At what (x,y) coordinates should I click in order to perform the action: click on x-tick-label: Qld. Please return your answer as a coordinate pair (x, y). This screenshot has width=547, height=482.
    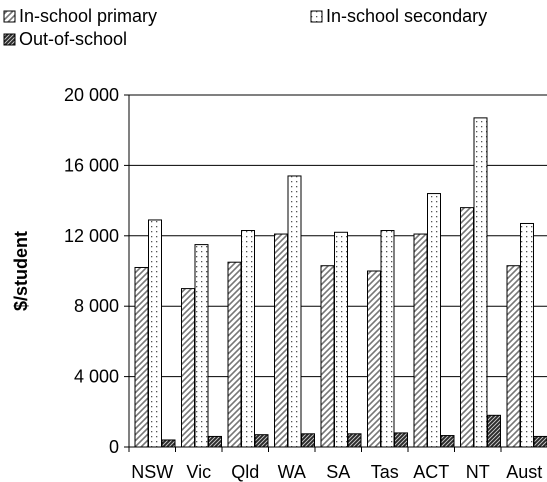
    Looking at the image, I should click on (245, 472).